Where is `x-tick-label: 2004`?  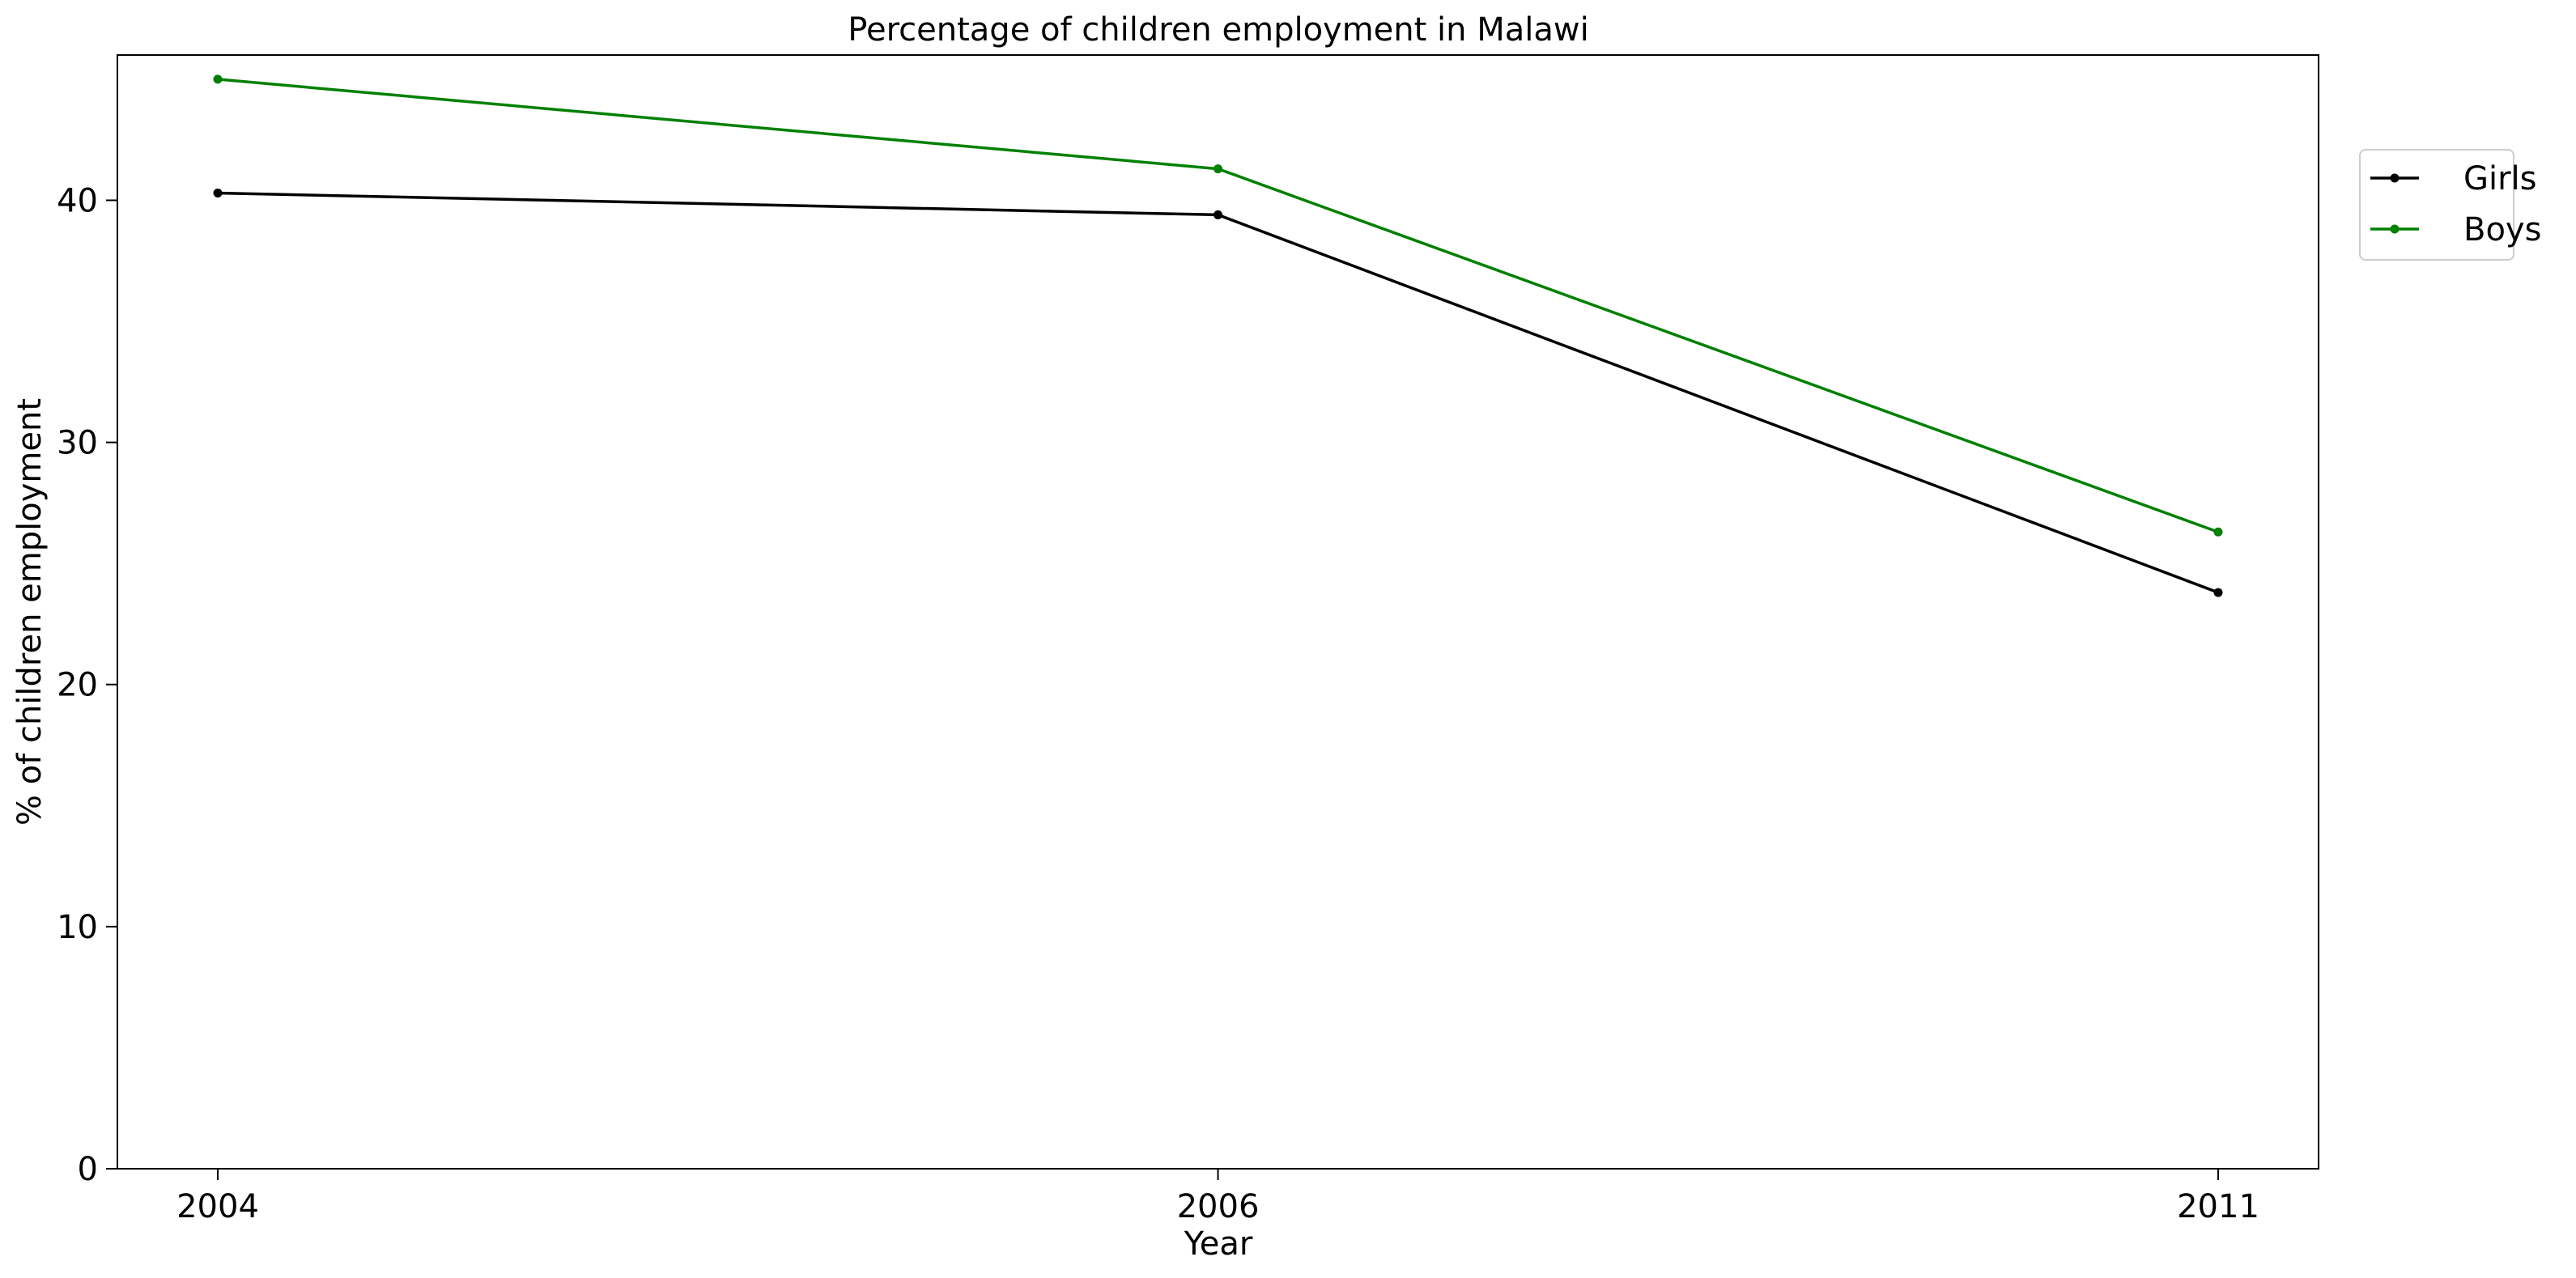
x-tick-label: 2004 is located at coordinates (217, 1206).